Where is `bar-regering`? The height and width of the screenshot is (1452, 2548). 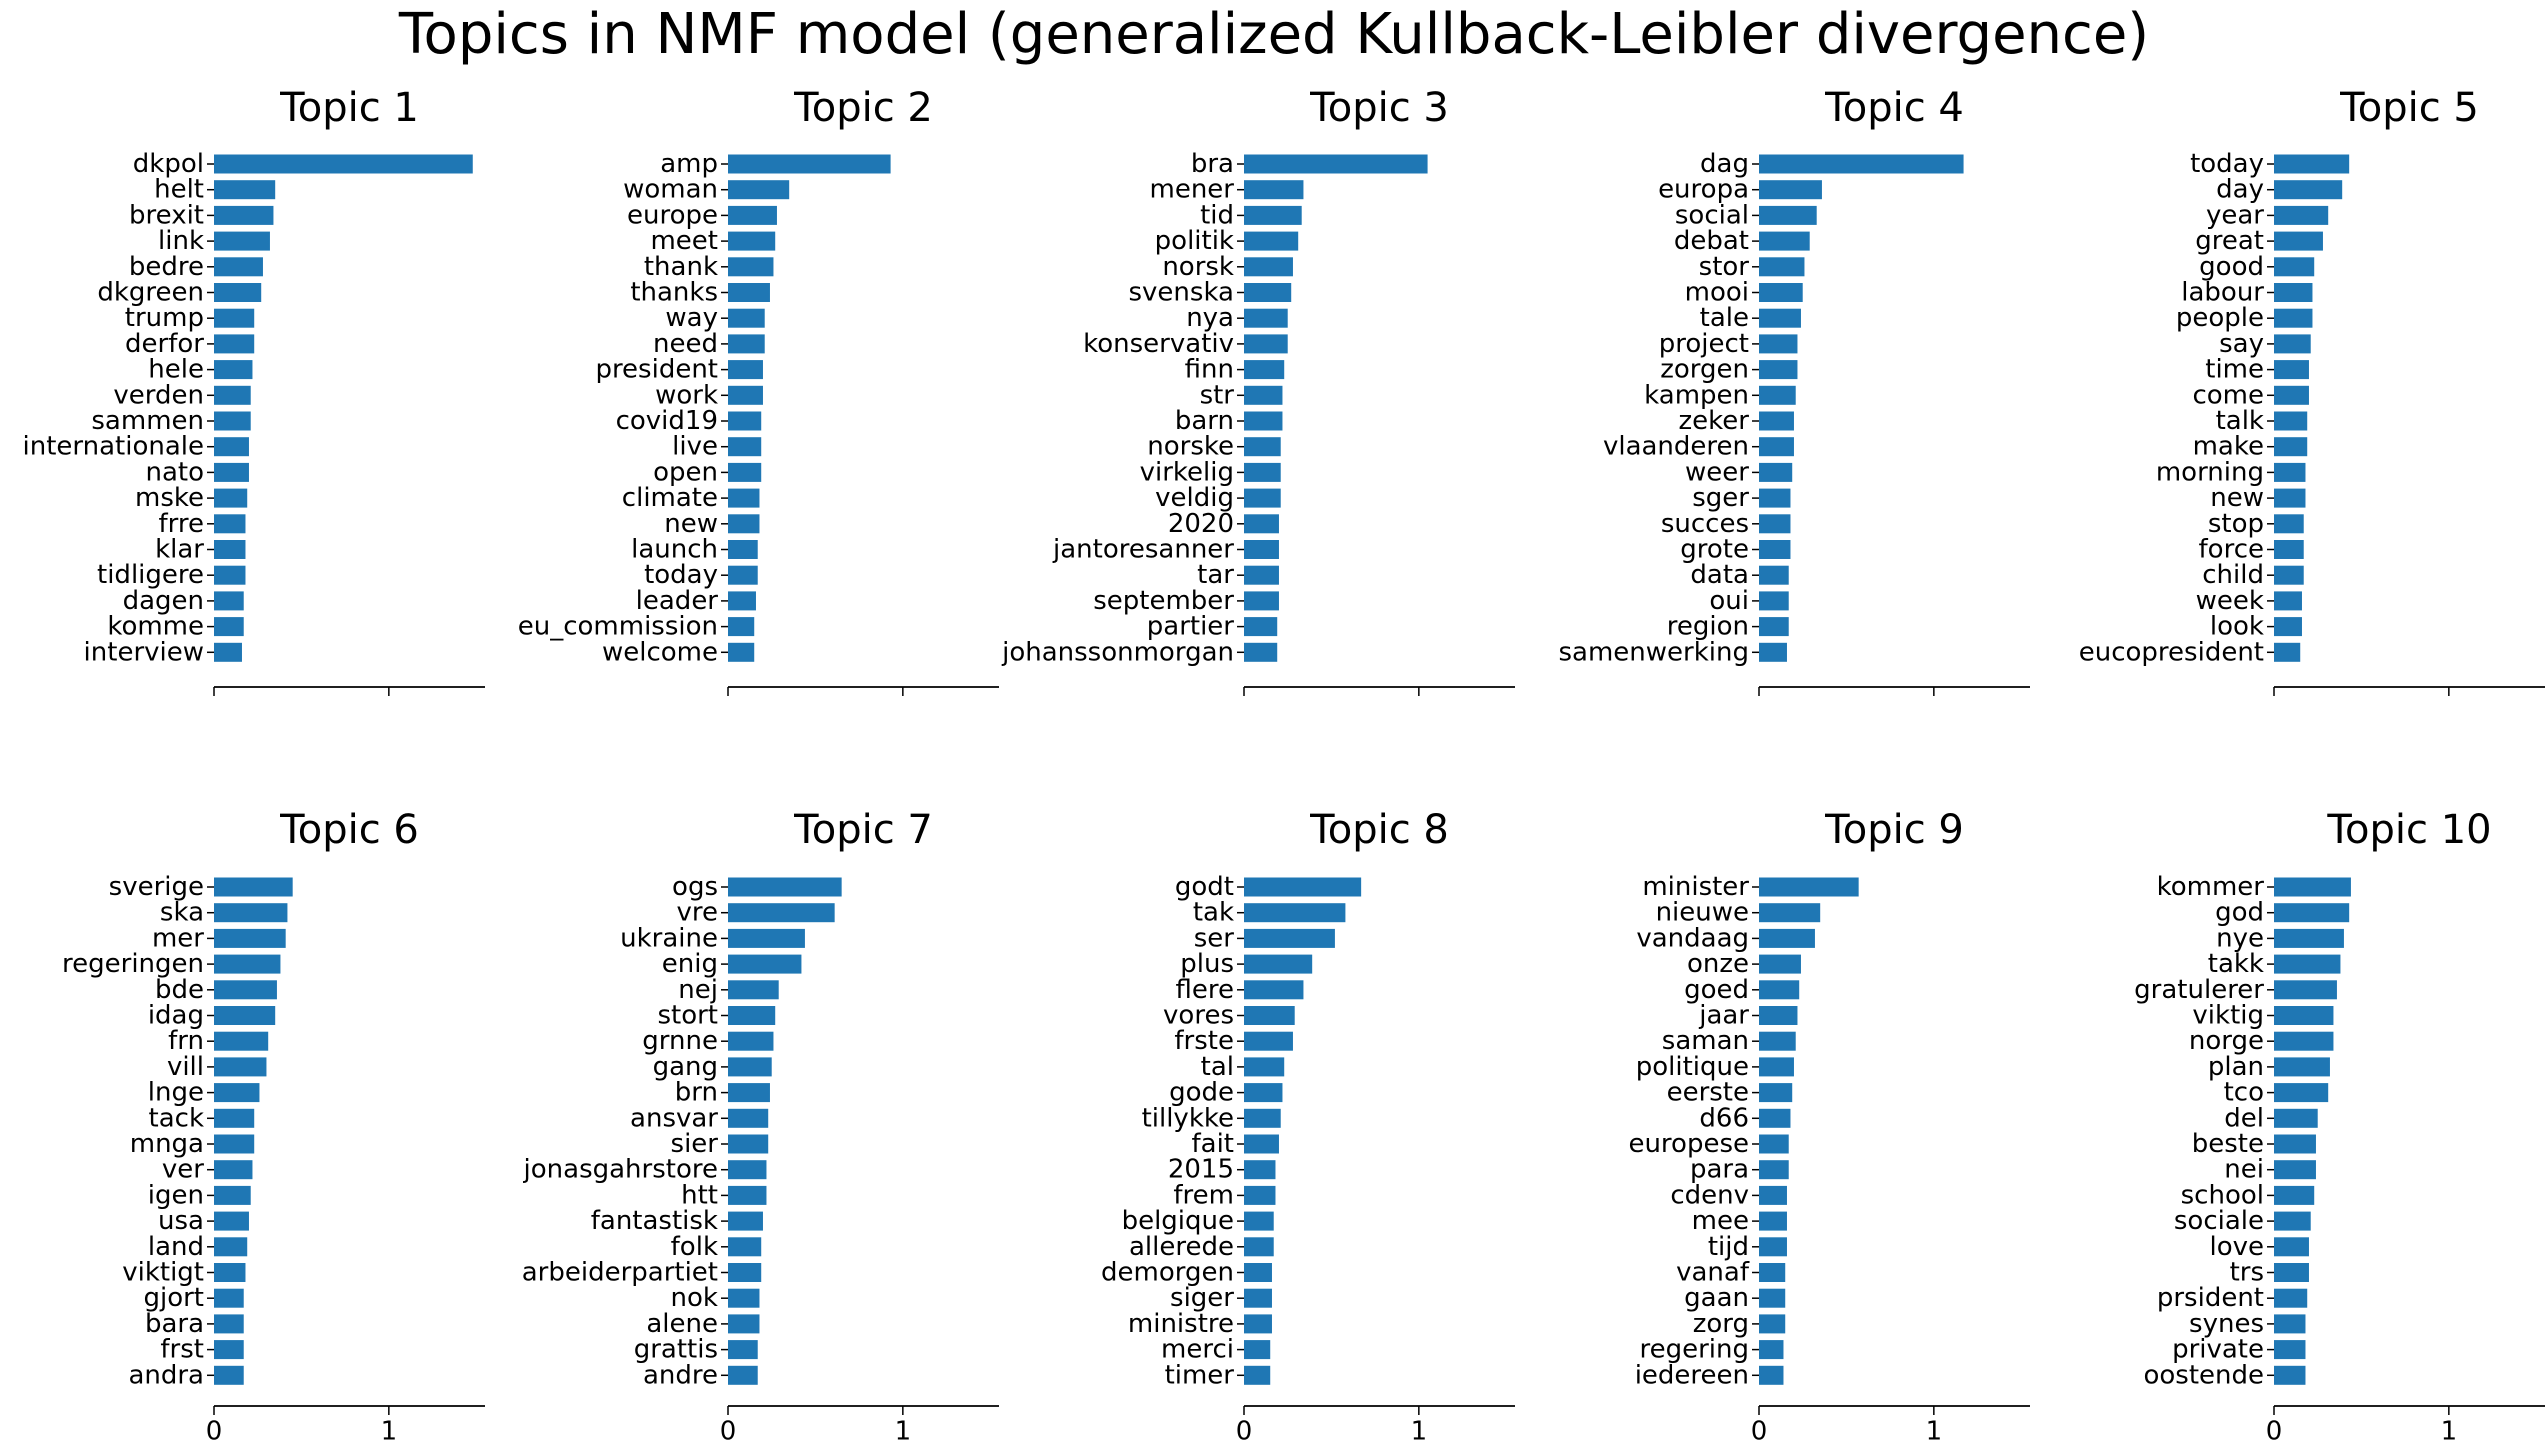
bar-regering is located at coordinates (1771, 1350).